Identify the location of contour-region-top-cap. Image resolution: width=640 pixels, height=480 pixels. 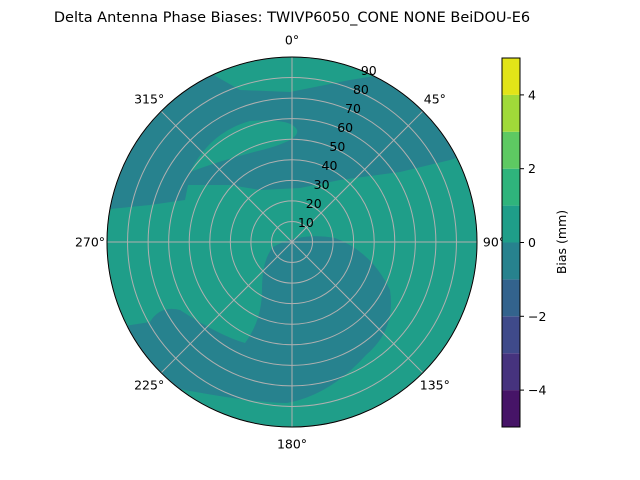
(305, 74).